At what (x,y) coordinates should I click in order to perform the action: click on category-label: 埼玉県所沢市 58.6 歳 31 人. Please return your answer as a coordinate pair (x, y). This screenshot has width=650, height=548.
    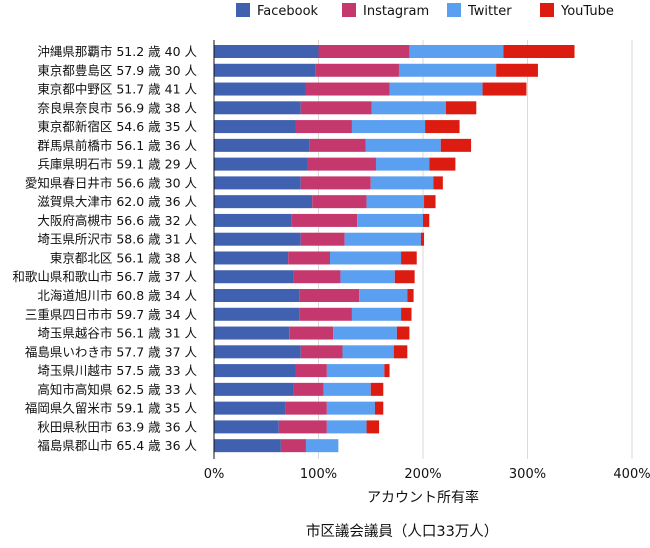
    Looking at the image, I should click on (117, 239).